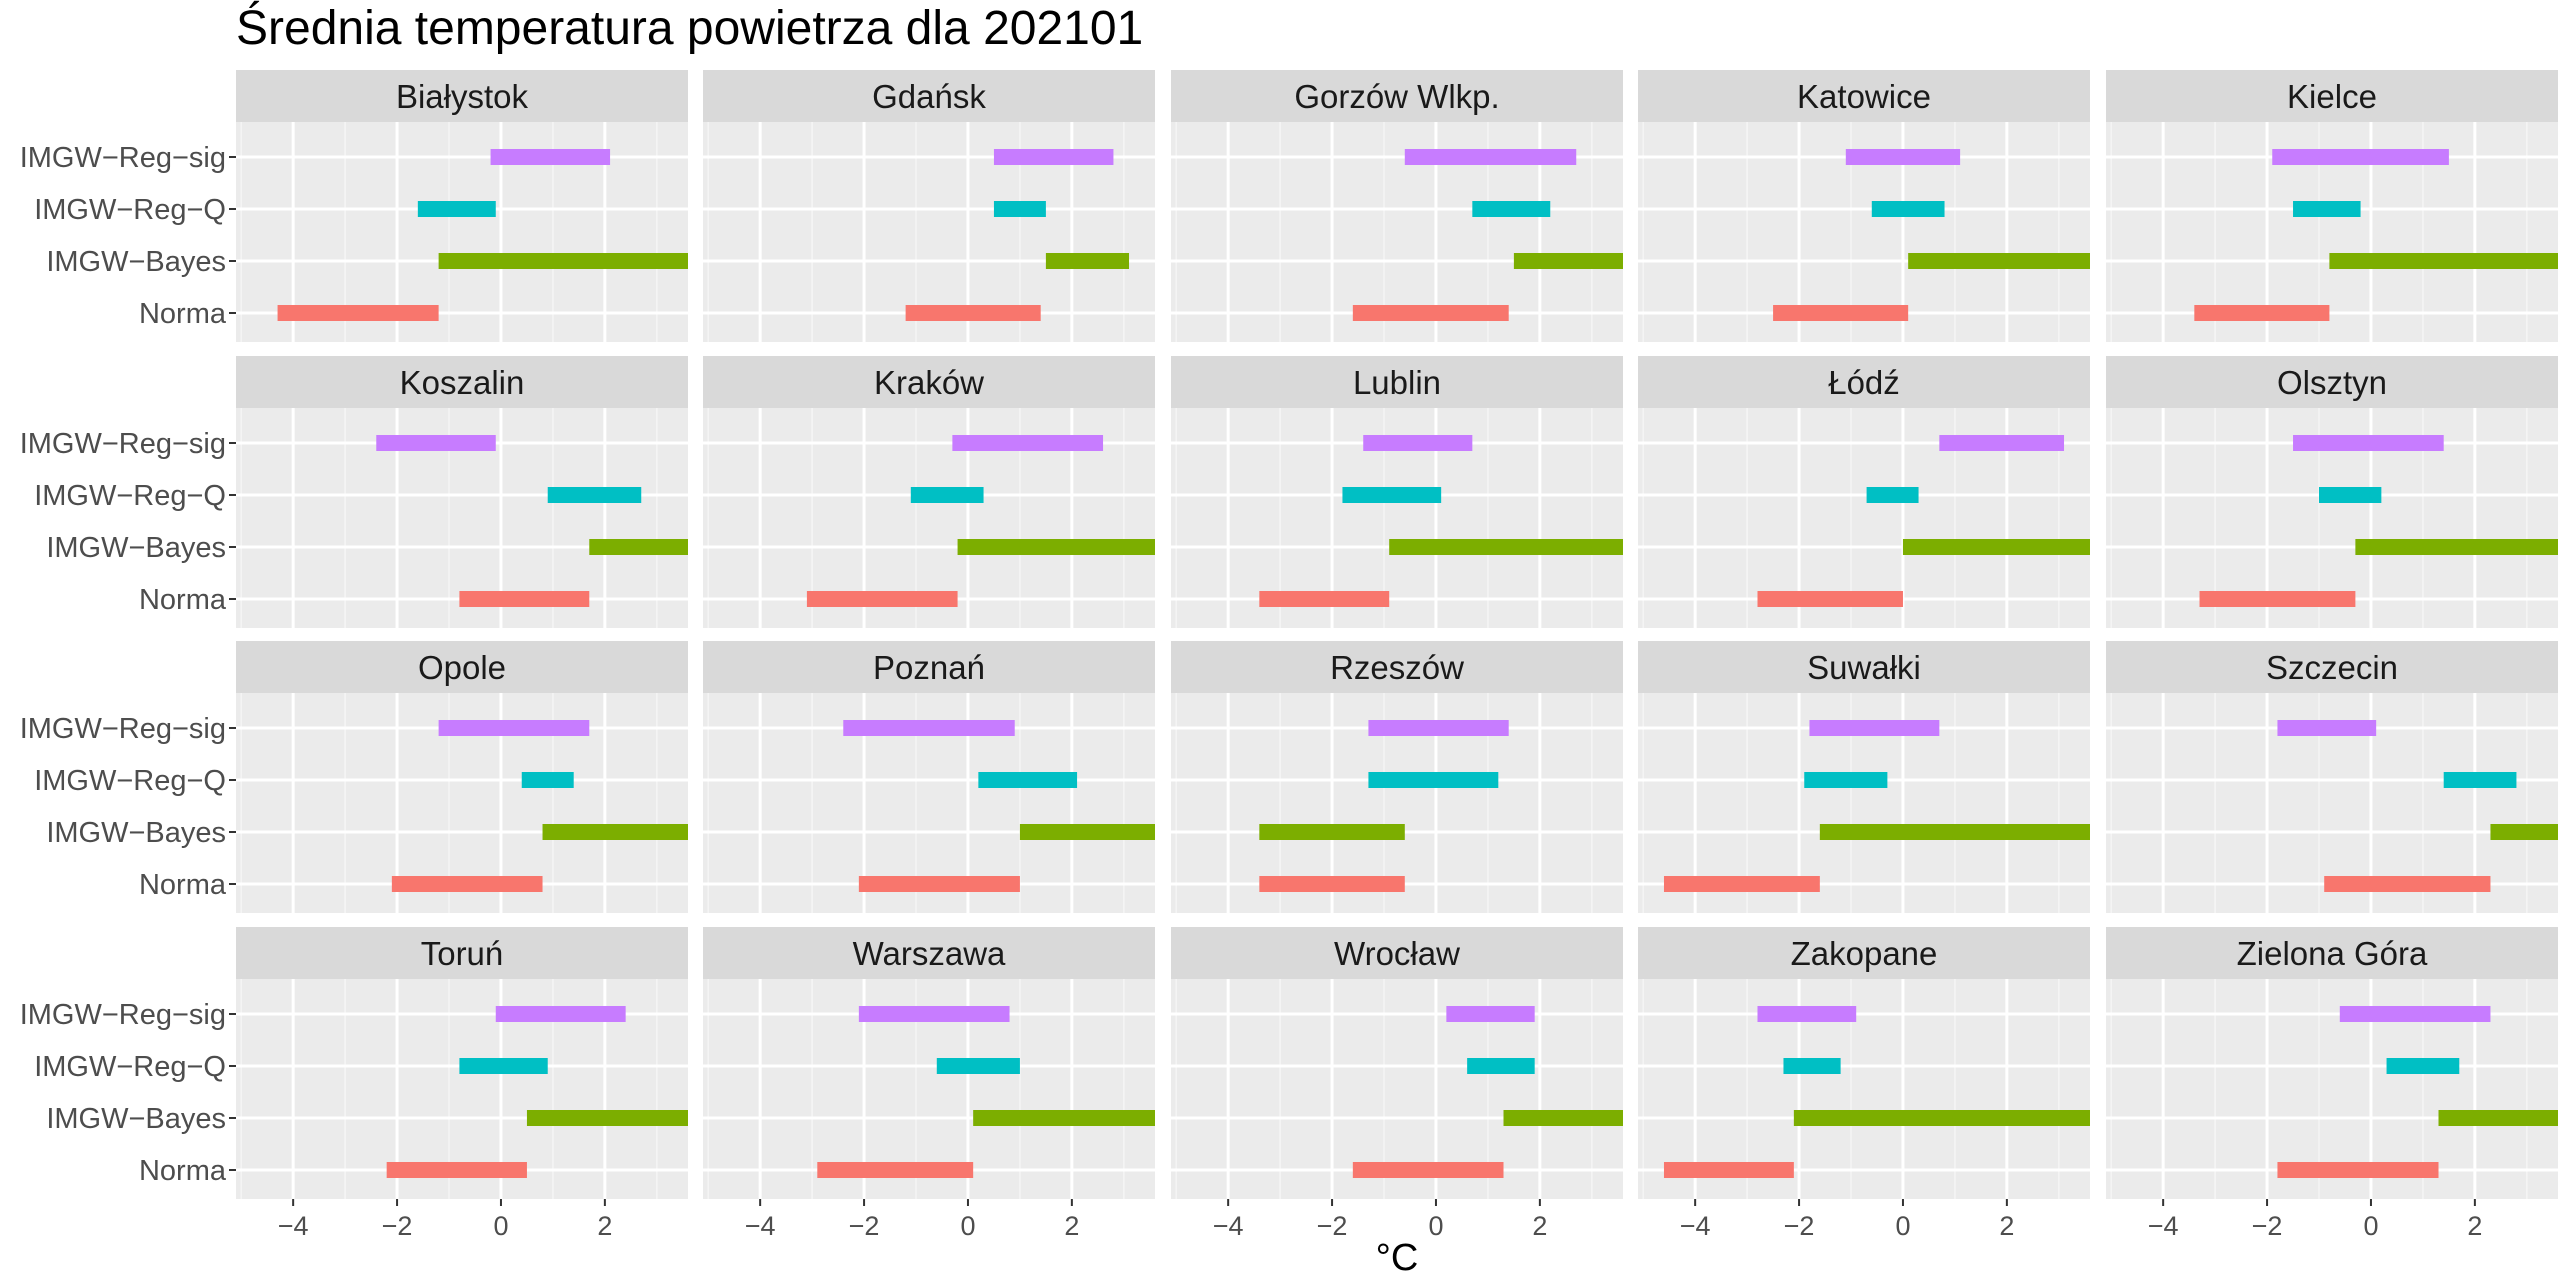 This screenshot has height=1275, width=2560. I want to click on strip-opole, so click(462, 667).